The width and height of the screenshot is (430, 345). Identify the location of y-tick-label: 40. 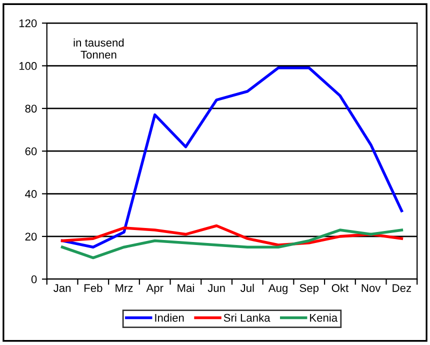
(31, 194).